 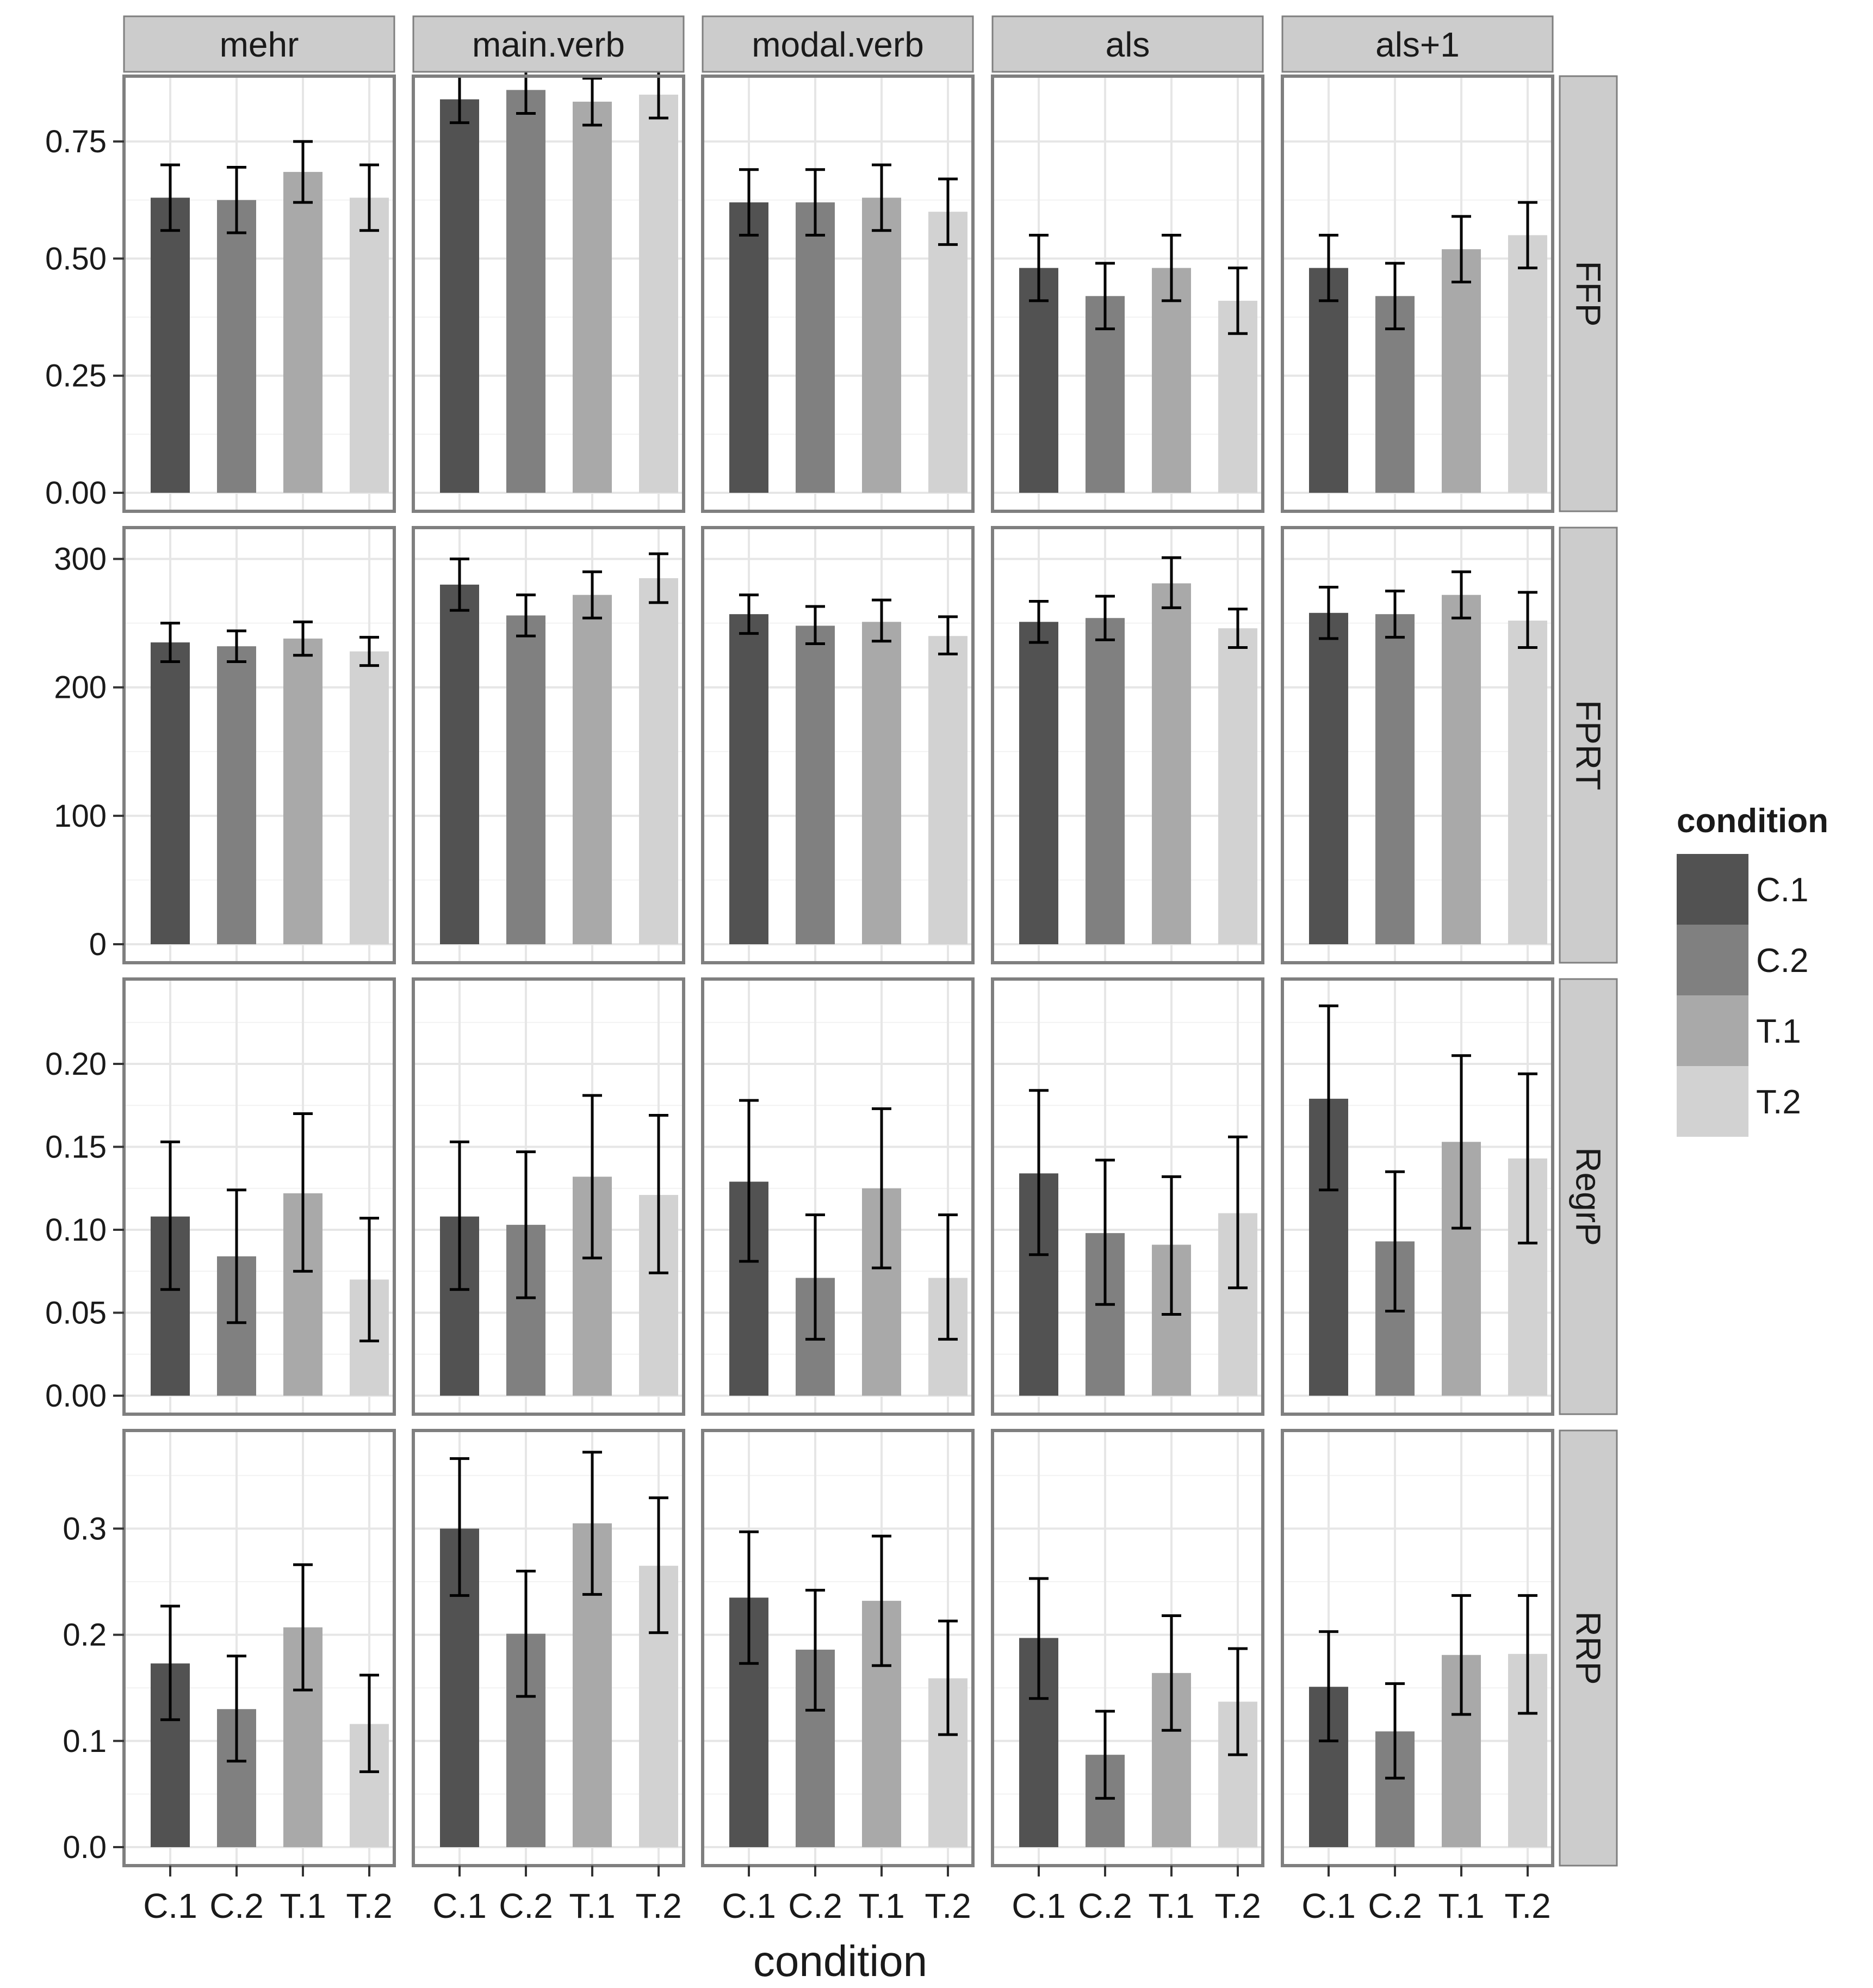 I want to click on legend-swatch, so click(x=1712, y=889).